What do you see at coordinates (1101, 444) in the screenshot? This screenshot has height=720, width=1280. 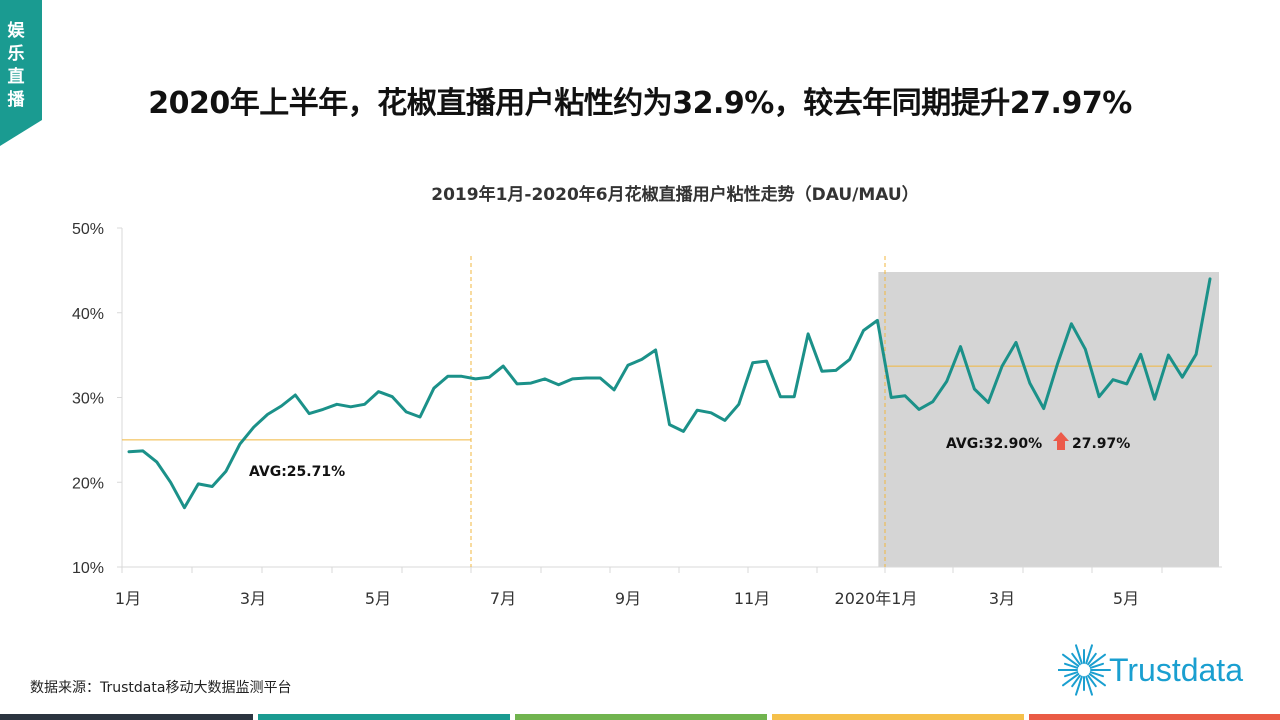 I see `growth-label: 27.97%` at bounding box center [1101, 444].